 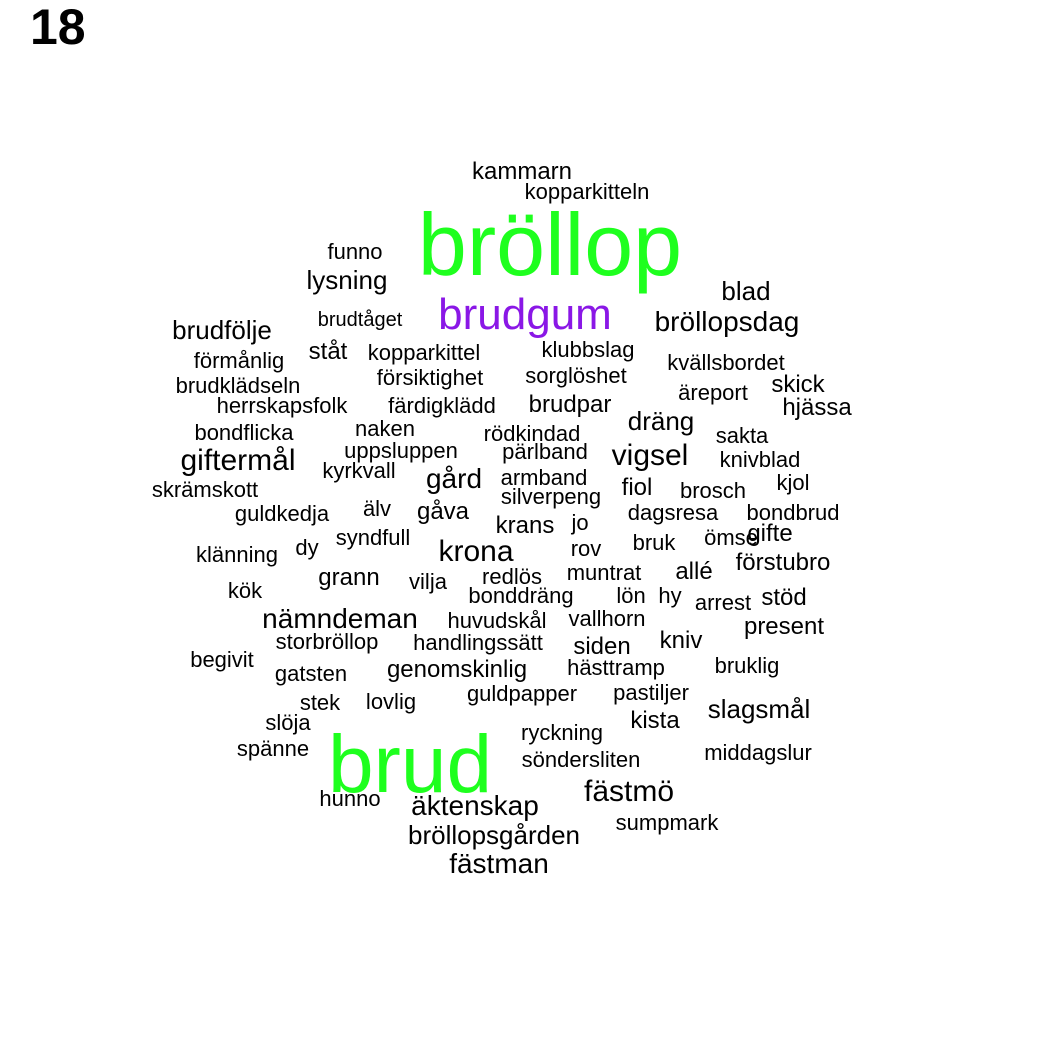 What do you see at coordinates (770, 533) in the screenshot?
I see `word-gifte: gifte` at bounding box center [770, 533].